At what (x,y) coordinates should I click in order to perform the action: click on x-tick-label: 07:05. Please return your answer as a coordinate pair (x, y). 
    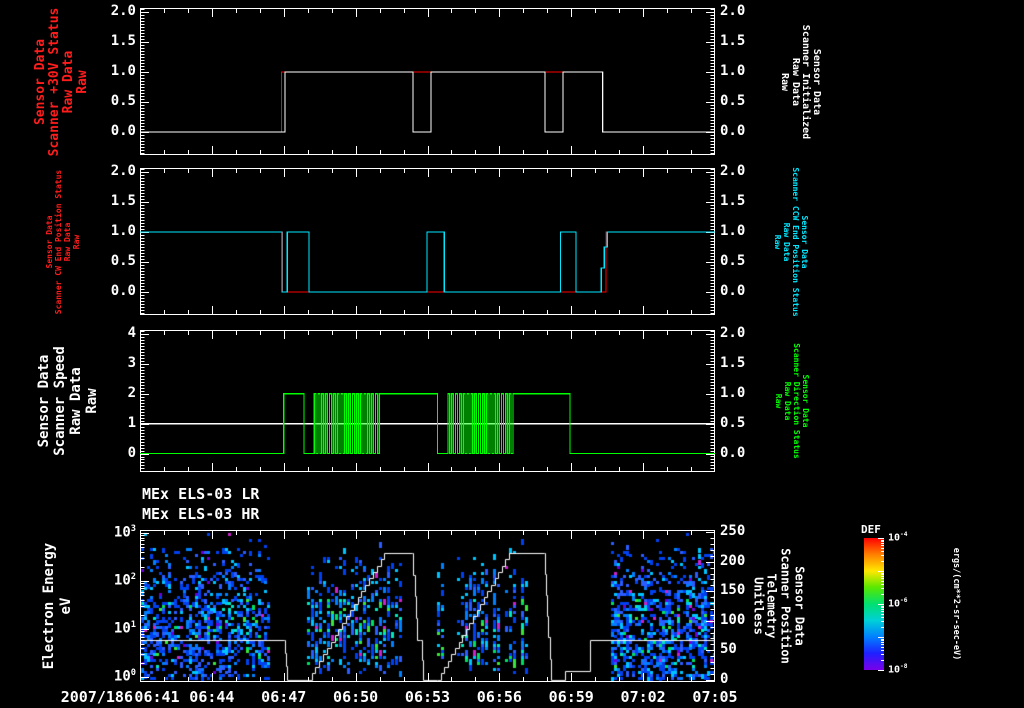
    Looking at the image, I should click on (715, 697).